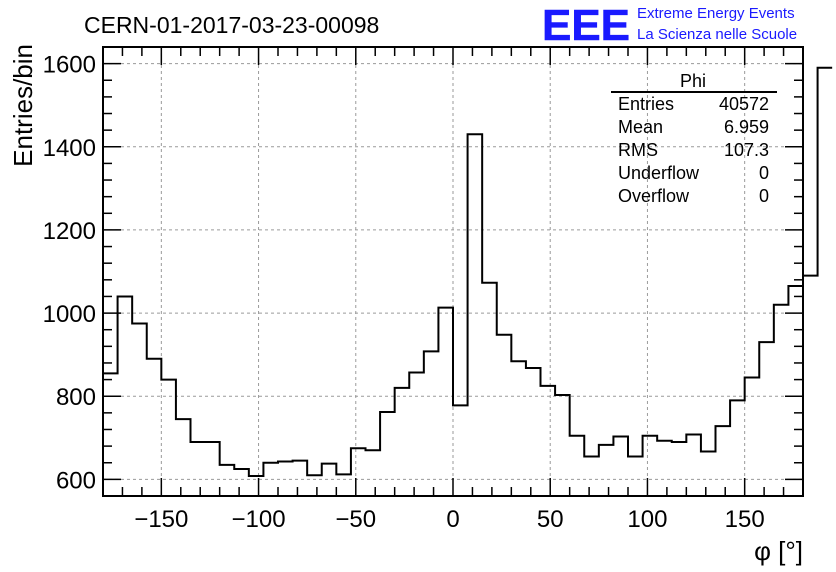 The image size is (836, 572). I want to click on x-tick-label: −150, so click(161, 519).